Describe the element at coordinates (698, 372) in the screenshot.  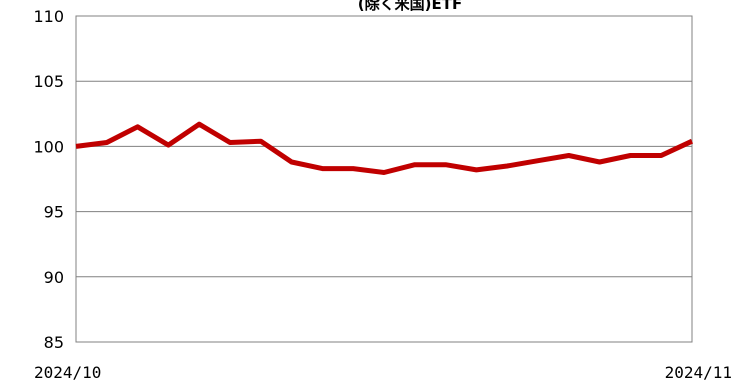
I see `x-tick-label: 2024/11` at that location.